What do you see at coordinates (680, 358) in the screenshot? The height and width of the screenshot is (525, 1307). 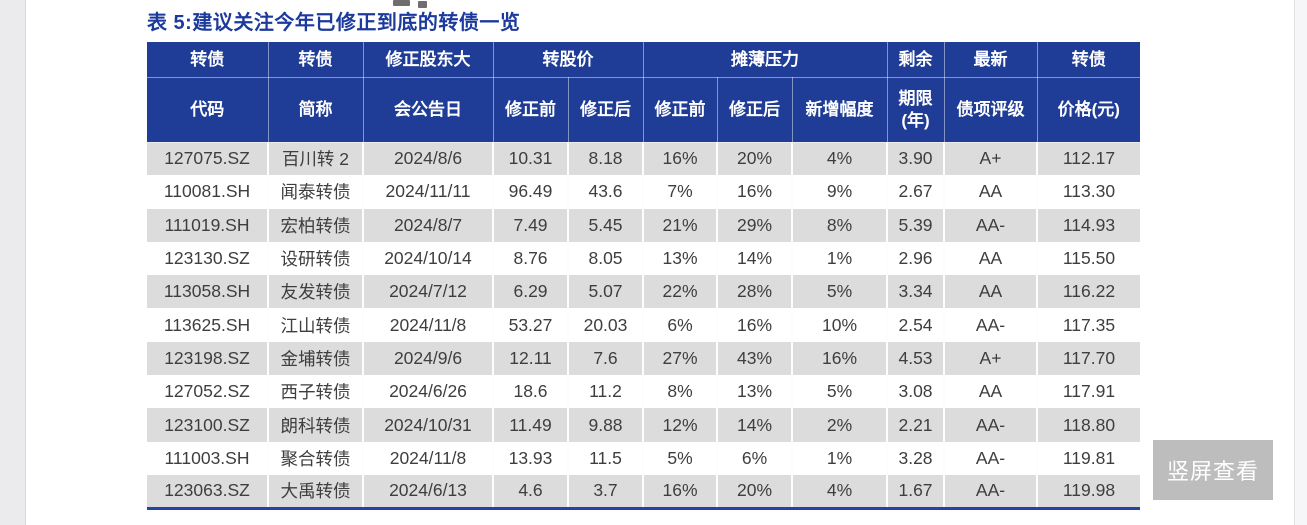 I see `cell-dilution-before: 27%` at bounding box center [680, 358].